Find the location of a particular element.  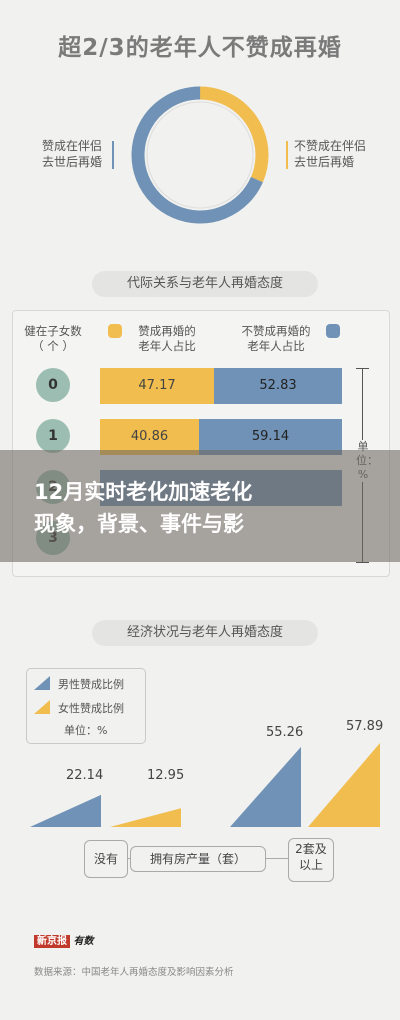

legend-unit: 单位：% is located at coordinates (86, 730).